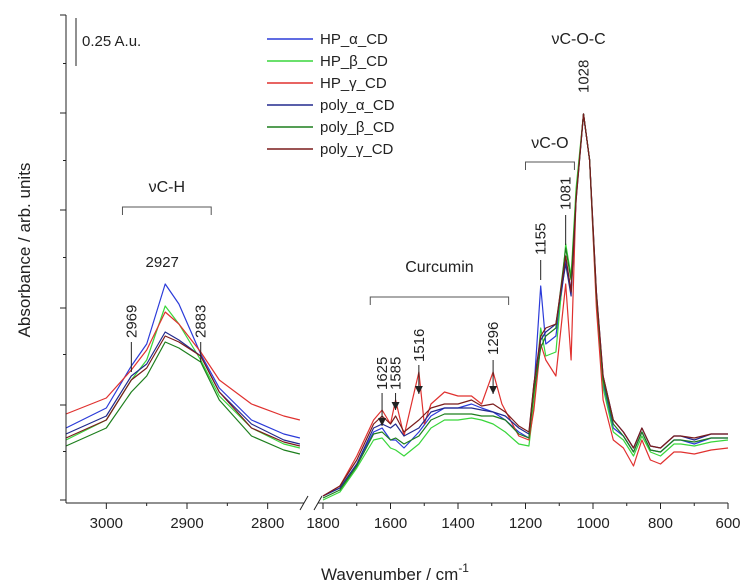 This screenshot has height=586, width=745. Describe the element at coordinates (584, 76) in the screenshot. I see `peak-label-1028: 1028` at that location.